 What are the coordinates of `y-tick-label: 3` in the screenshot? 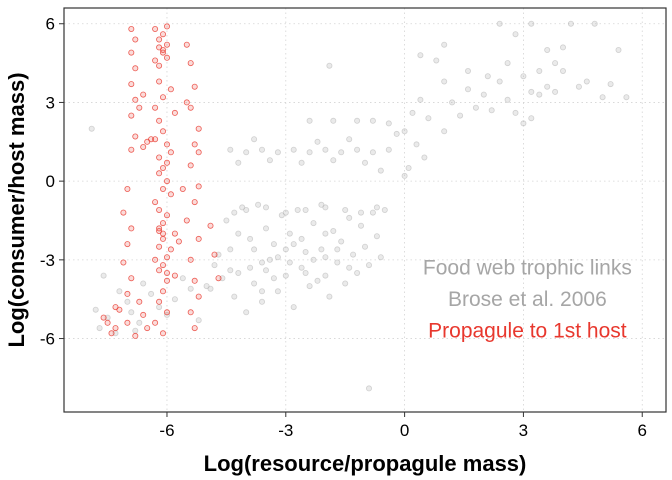 It's located at (50, 102).